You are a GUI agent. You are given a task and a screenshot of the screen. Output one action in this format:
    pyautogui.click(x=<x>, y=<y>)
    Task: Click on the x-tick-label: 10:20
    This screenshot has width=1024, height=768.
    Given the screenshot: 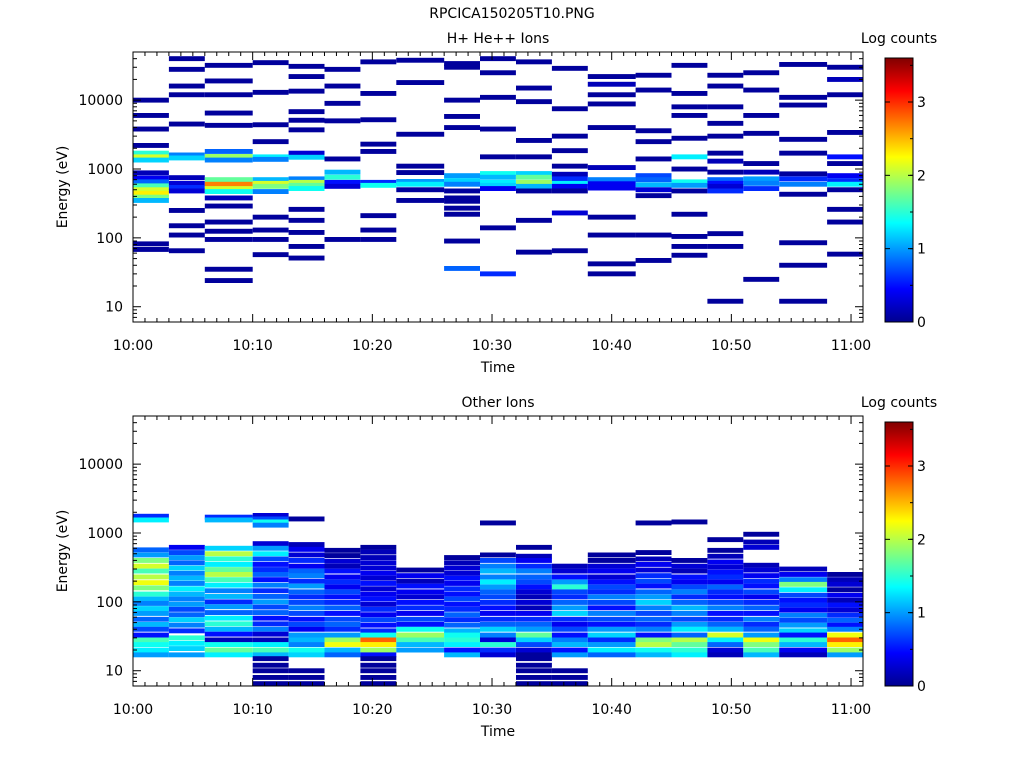 What is the action you would take?
    pyautogui.click(x=372, y=710)
    